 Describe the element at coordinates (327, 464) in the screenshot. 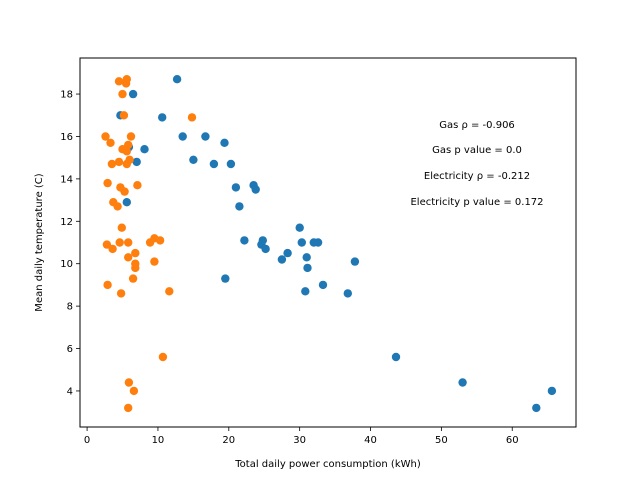

I see `x-axis-title: Total daily power consumption (kWh)` at that location.